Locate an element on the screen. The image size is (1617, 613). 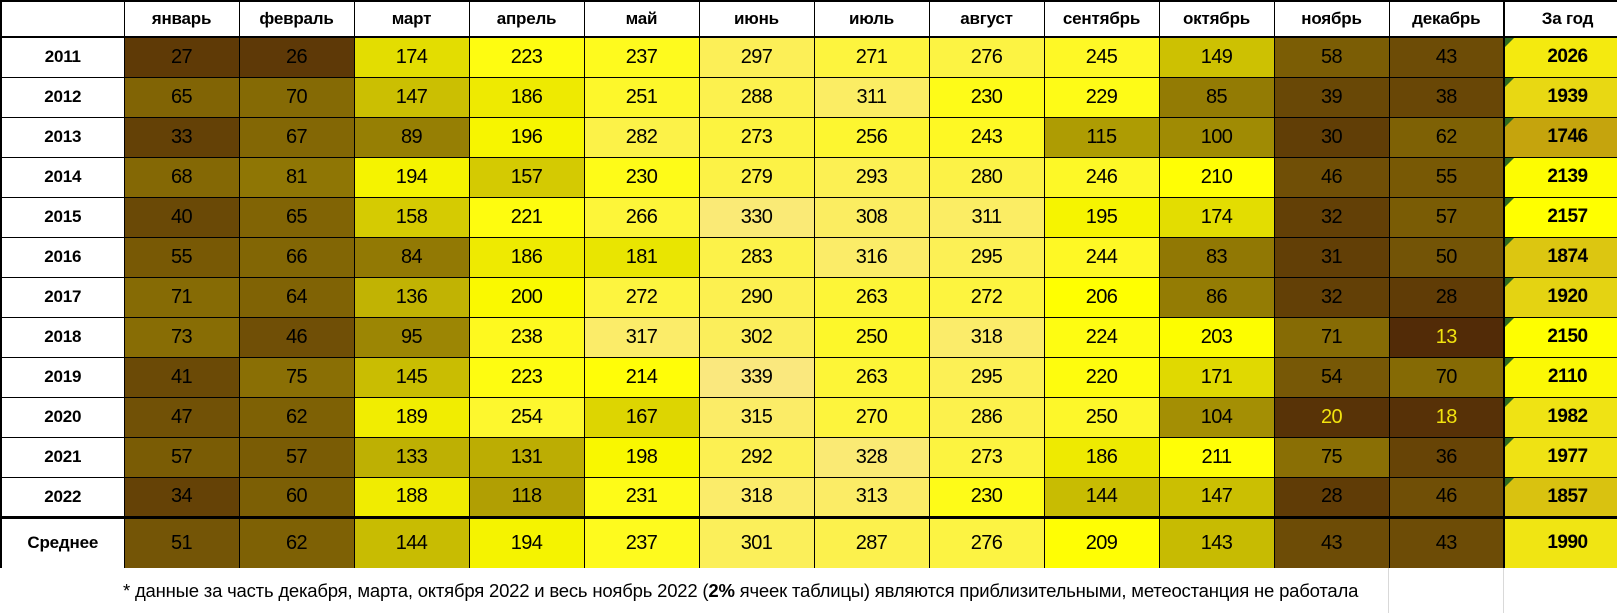
month-value-cell: 286 is located at coordinates (986, 417).